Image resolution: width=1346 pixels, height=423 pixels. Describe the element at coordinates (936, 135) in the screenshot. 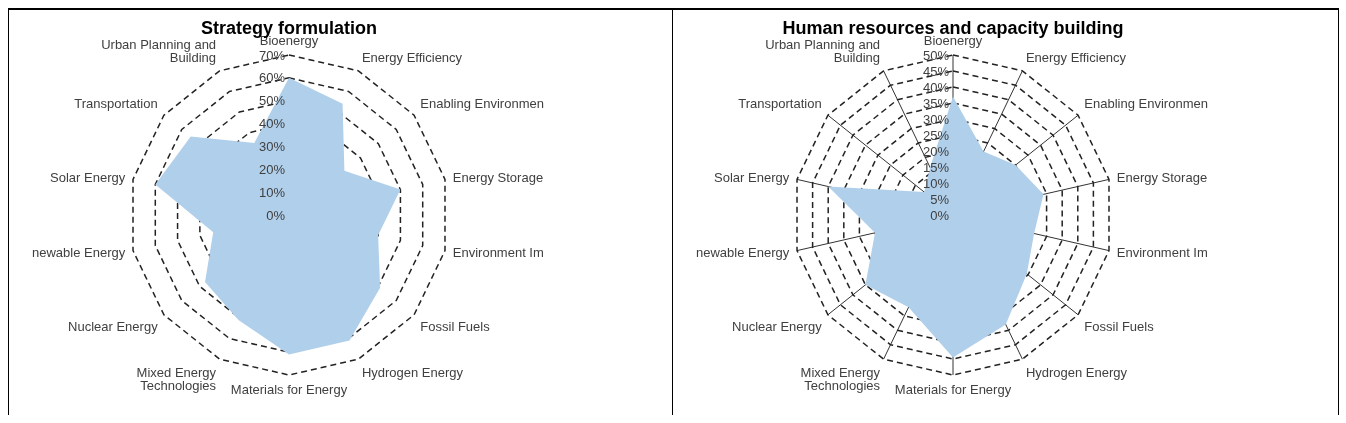

I see `y-tick-label: 25%` at that location.